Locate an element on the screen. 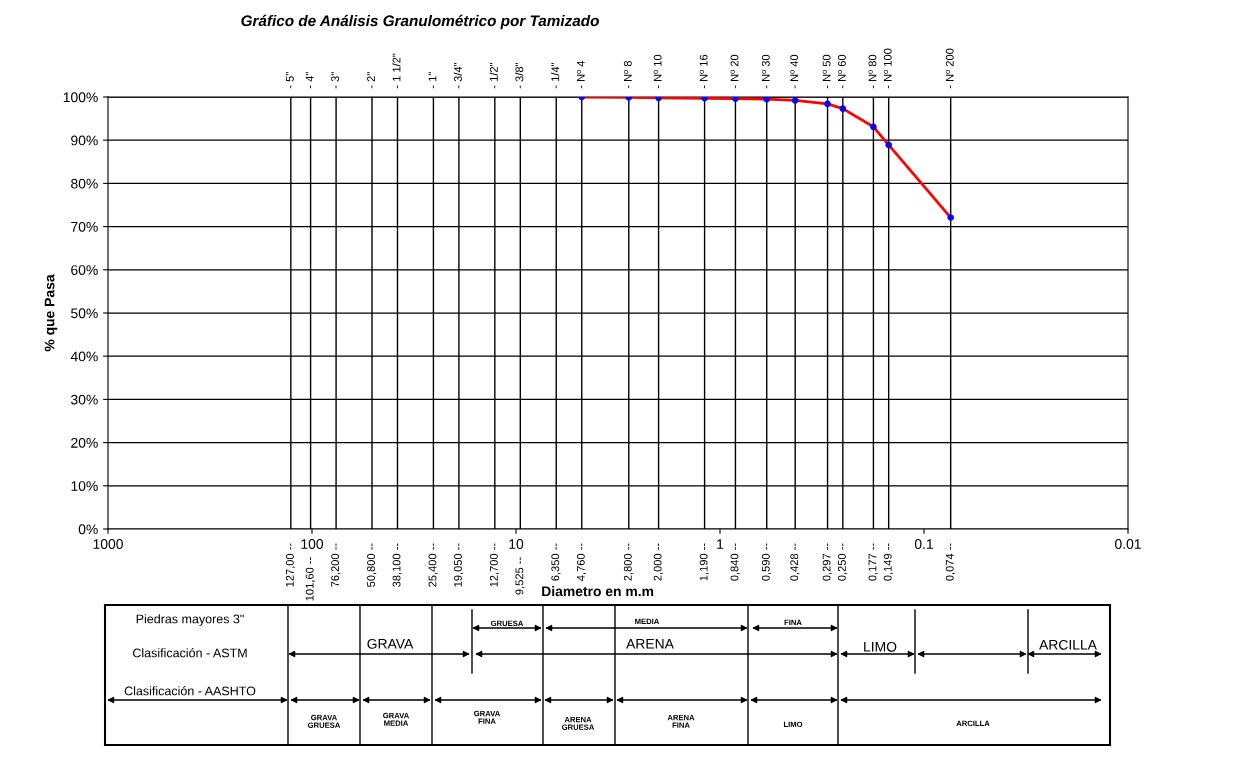 The width and height of the screenshot is (1249, 776). annotation: - Nº 60 is located at coordinates (841, 71).